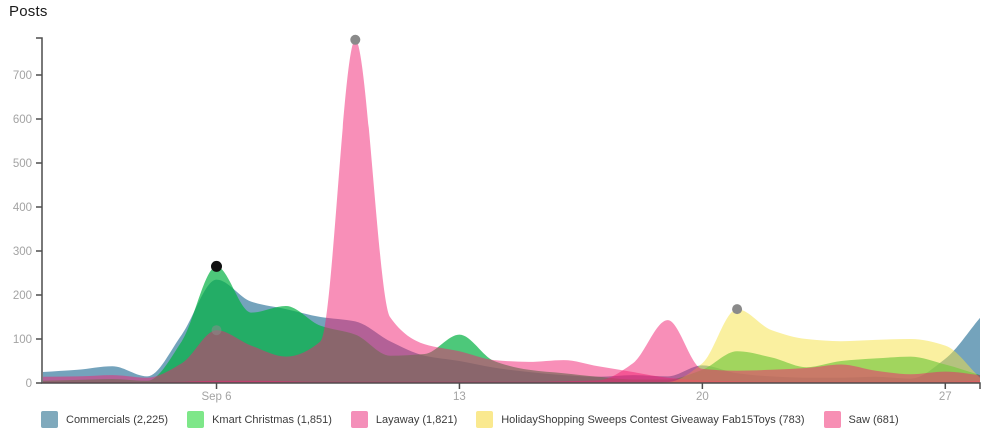  Describe the element at coordinates (29, 384) in the screenshot. I see `y-tick-label: 0` at that location.